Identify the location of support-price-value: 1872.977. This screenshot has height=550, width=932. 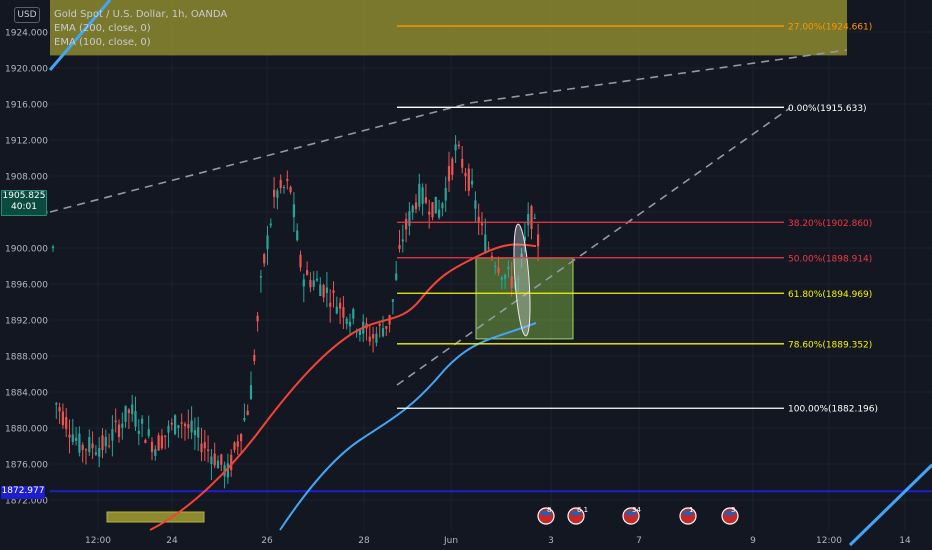
(23, 491).